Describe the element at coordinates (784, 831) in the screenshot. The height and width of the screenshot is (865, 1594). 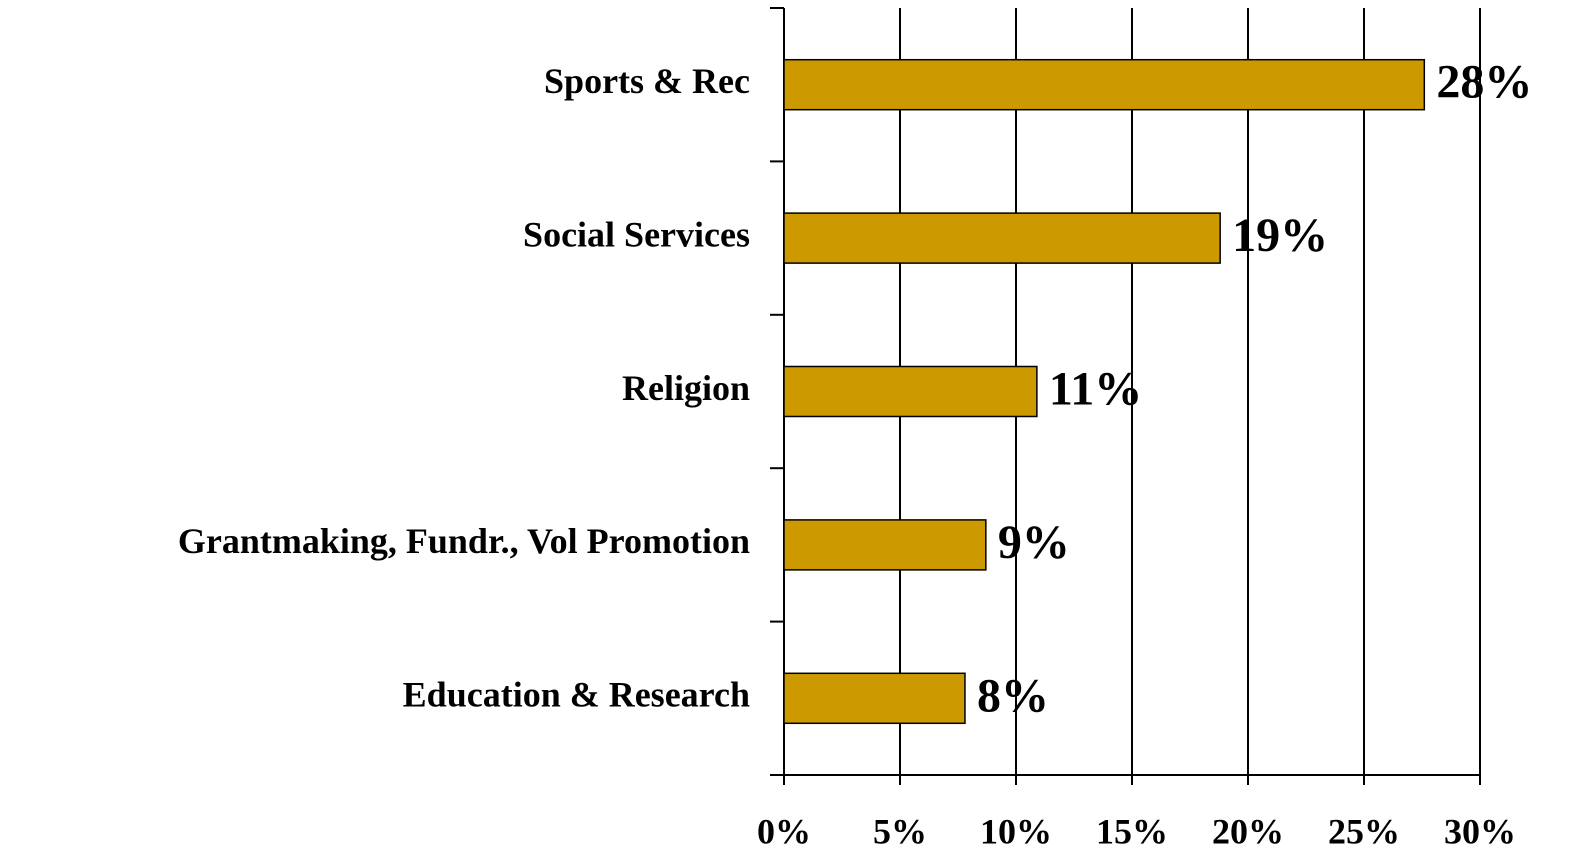
I see `x-tick-label: 0%` at that location.